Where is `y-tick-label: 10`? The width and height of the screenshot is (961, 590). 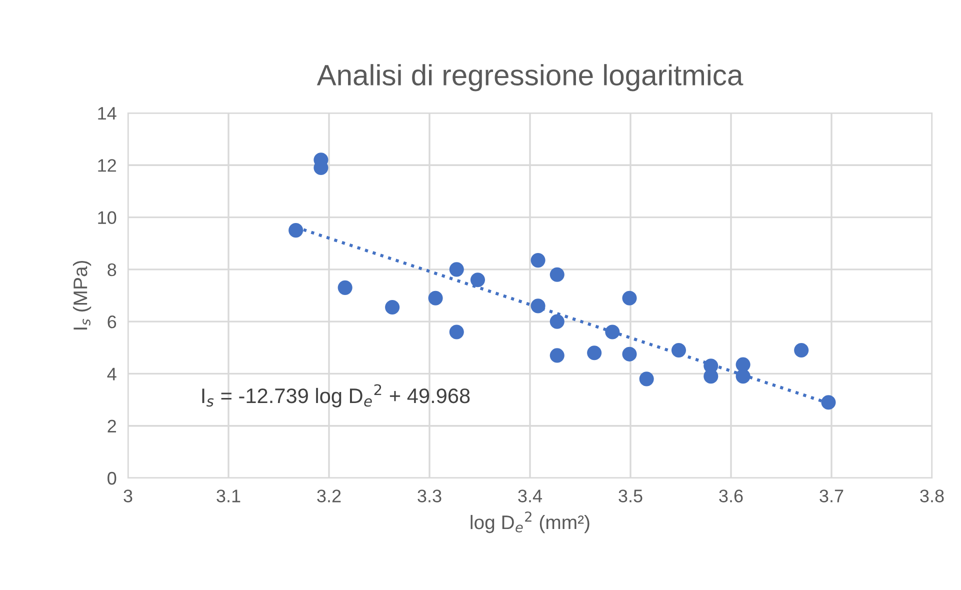
y-tick-label: 10 is located at coordinates (107, 217).